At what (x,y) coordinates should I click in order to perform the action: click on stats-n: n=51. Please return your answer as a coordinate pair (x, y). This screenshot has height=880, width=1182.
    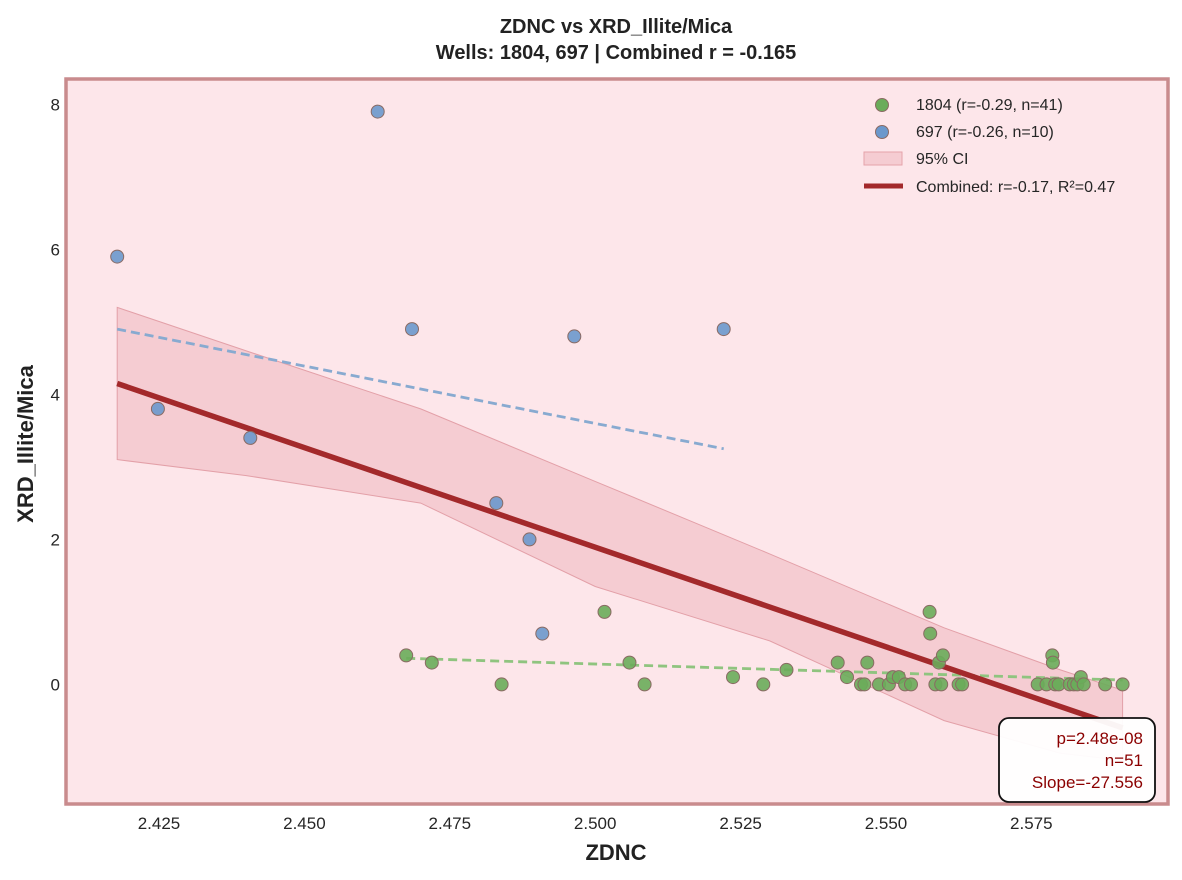
    Looking at the image, I should click on (1124, 760).